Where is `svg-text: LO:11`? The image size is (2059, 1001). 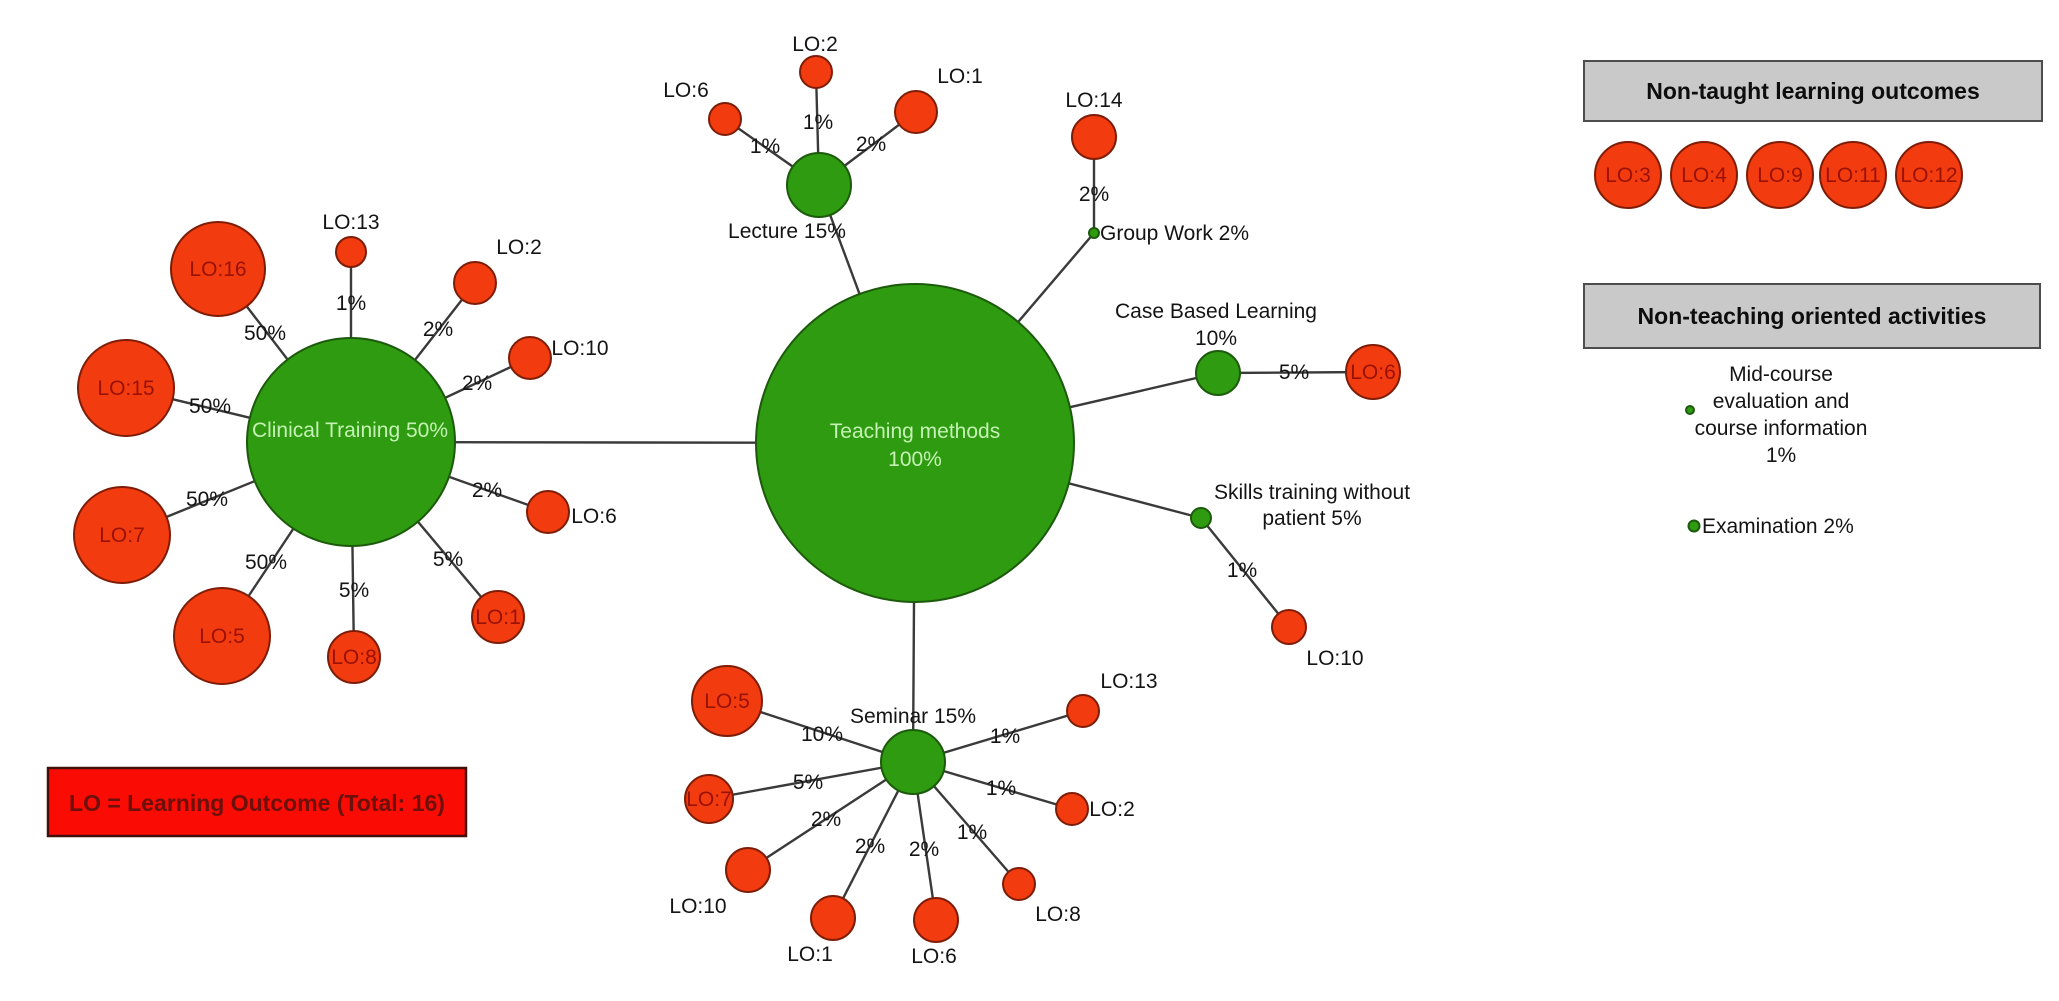 svg-text: LO:11 is located at coordinates (1853, 175).